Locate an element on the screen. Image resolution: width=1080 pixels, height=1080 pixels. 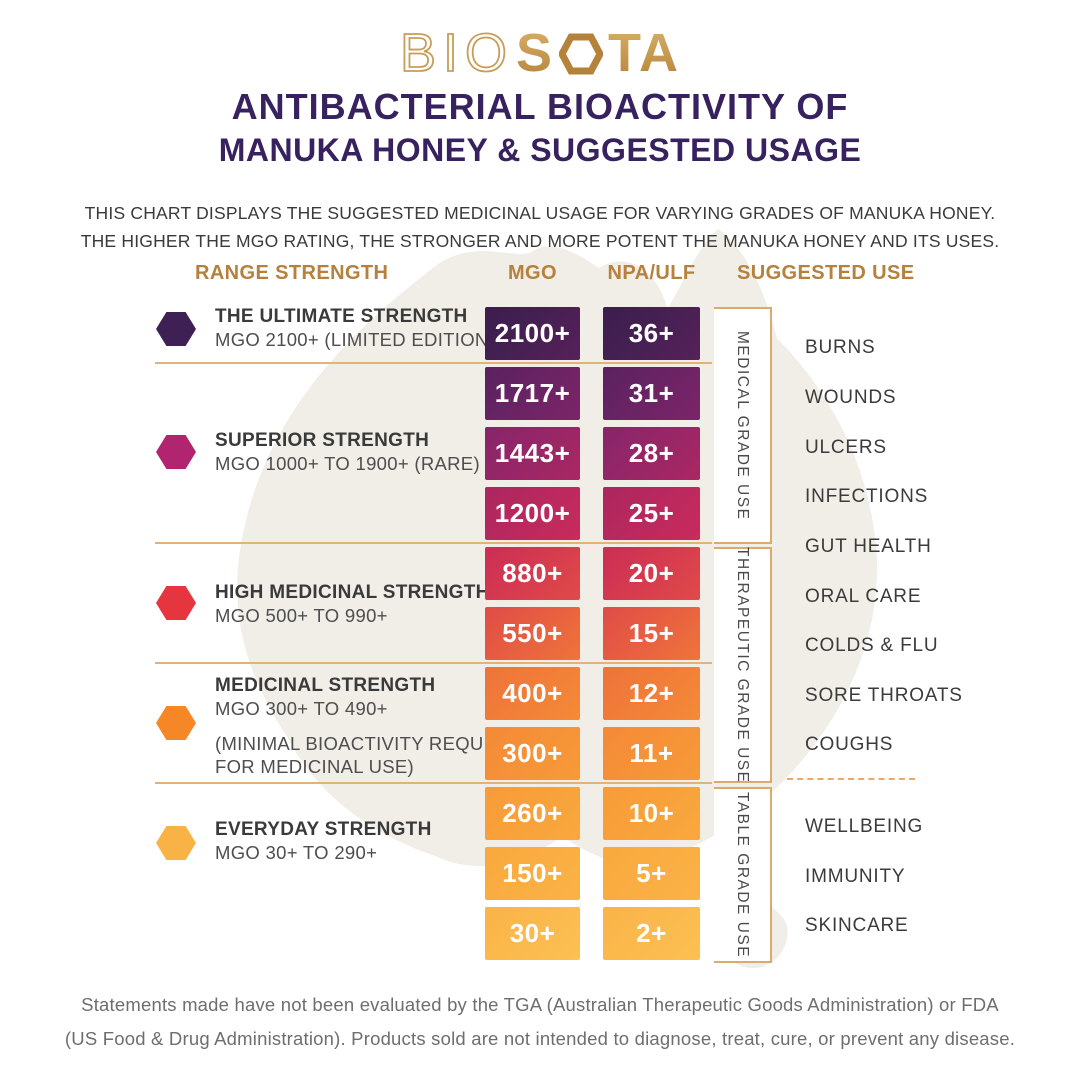
npa-value-cell: 36+ is located at coordinates (651, 333).